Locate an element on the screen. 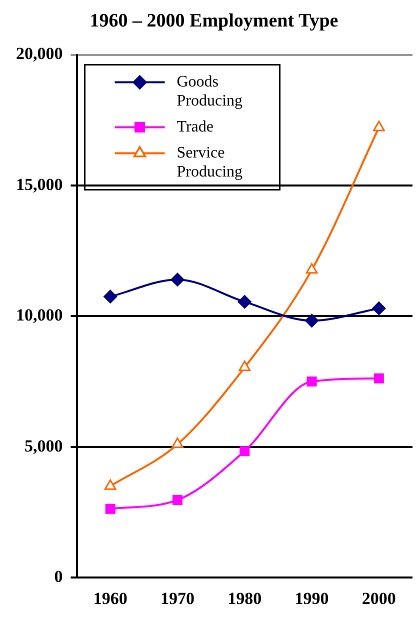 This screenshot has width=420, height=626. x-tick-label: 1960 is located at coordinates (110, 598).